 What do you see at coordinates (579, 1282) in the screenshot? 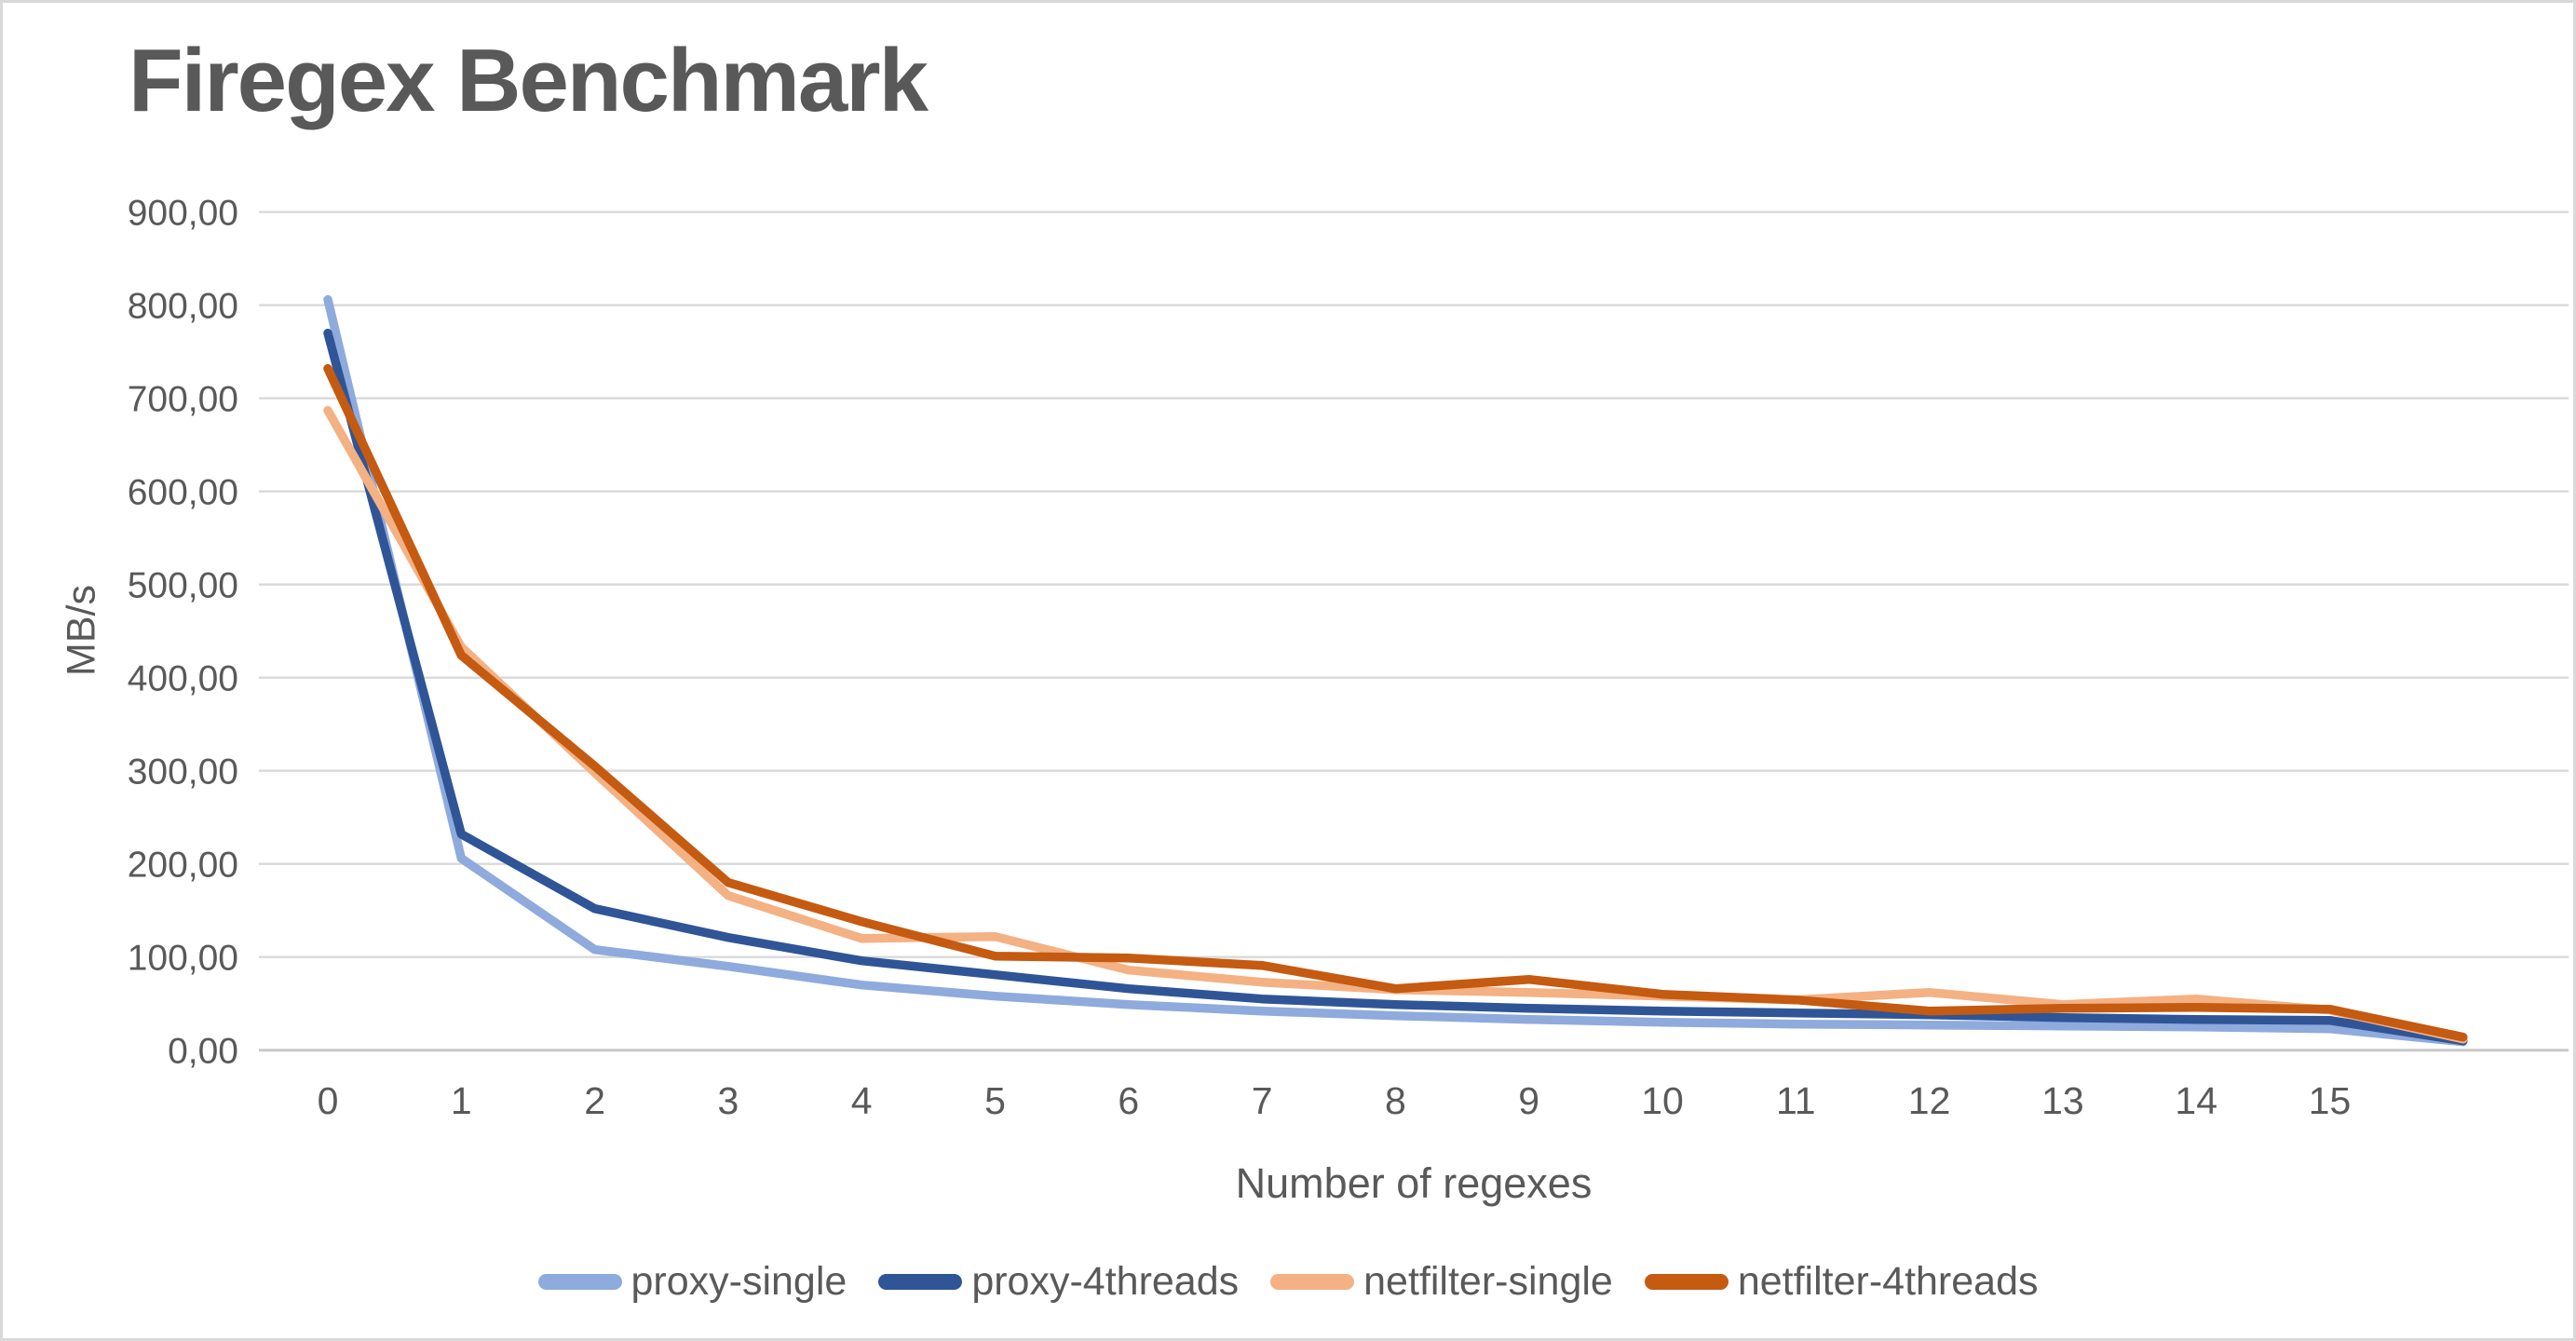
I see `legend-swatch-proxy-single` at bounding box center [579, 1282].